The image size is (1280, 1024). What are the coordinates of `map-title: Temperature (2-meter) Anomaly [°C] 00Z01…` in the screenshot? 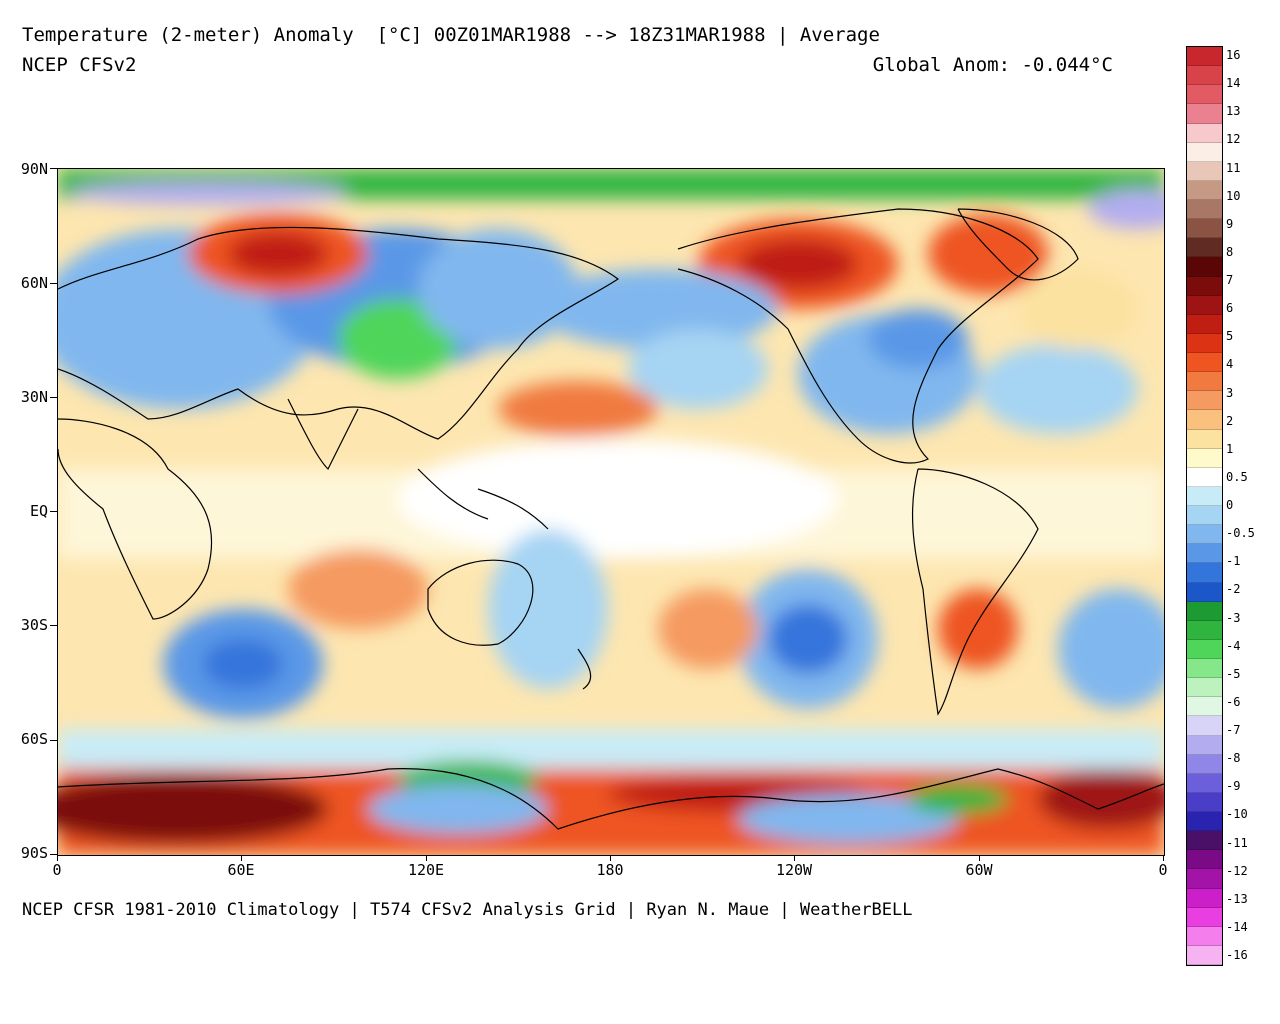 It's located at (451, 35).